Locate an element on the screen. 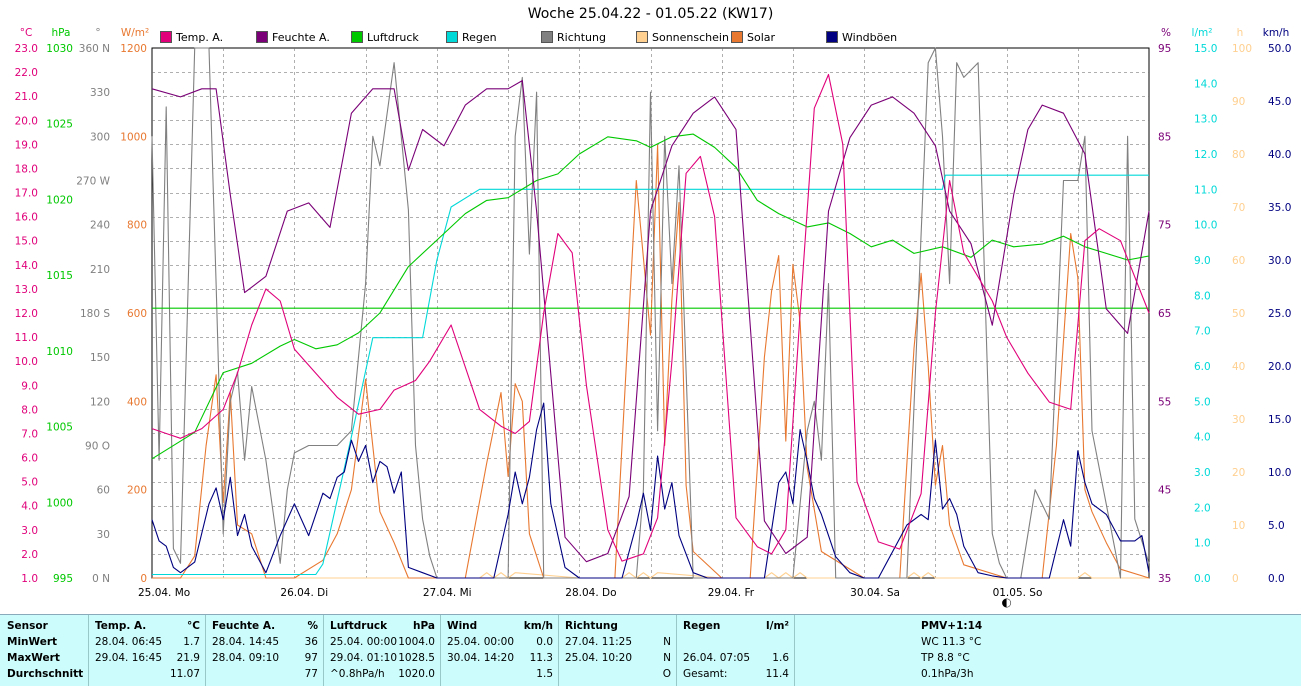 This screenshot has width=1301, height=686. axis-tick-label: 10.0 is located at coordinates (26, 362).